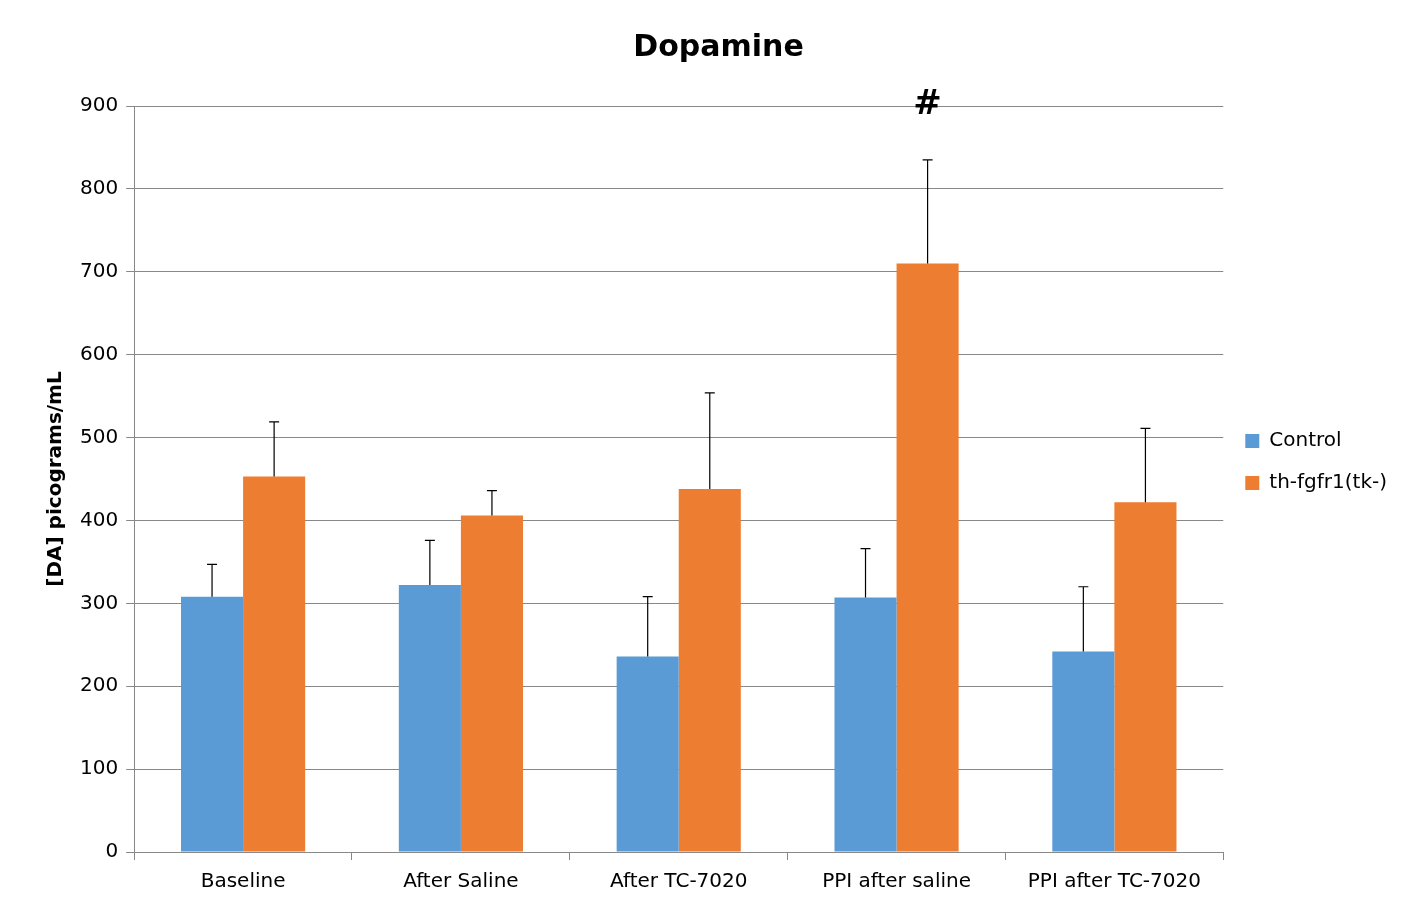  What do you see at coordinates (99, 435) in the screenshot?
I see `y-tick-label: 500` at bounding box center [99, 435].